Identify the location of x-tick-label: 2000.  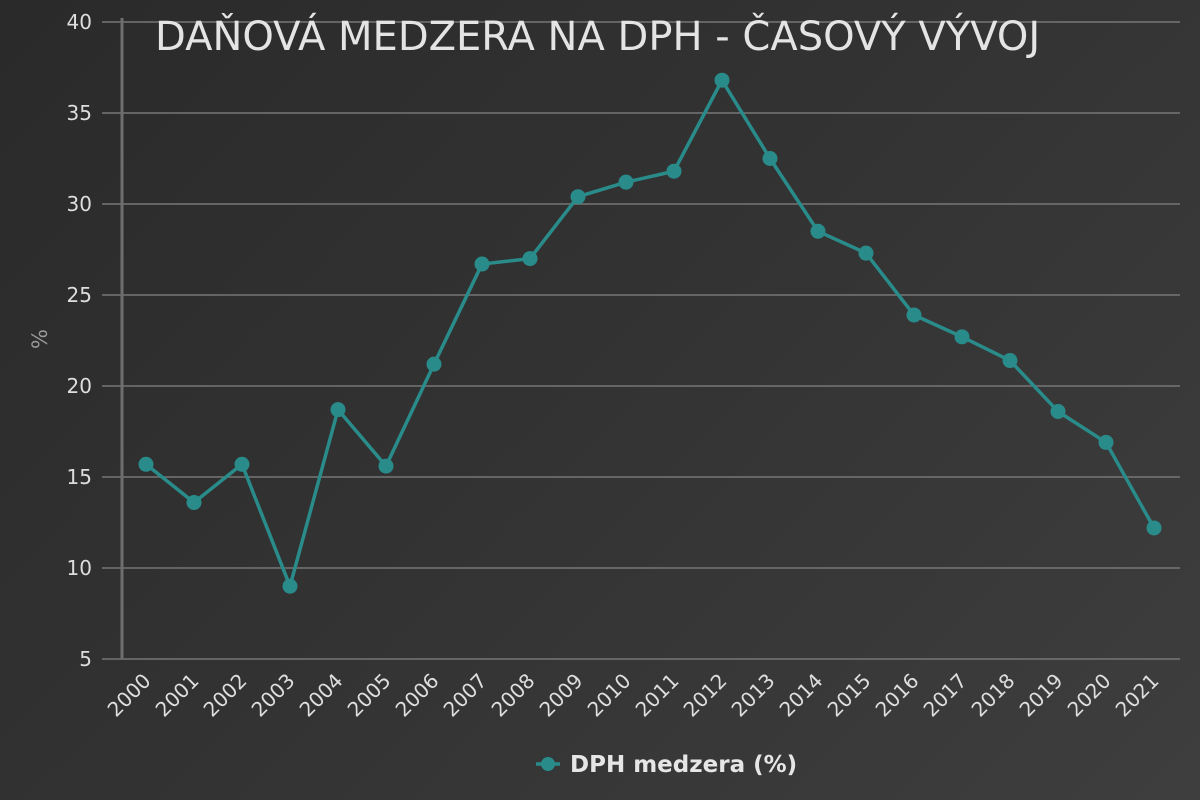
(129, 695).